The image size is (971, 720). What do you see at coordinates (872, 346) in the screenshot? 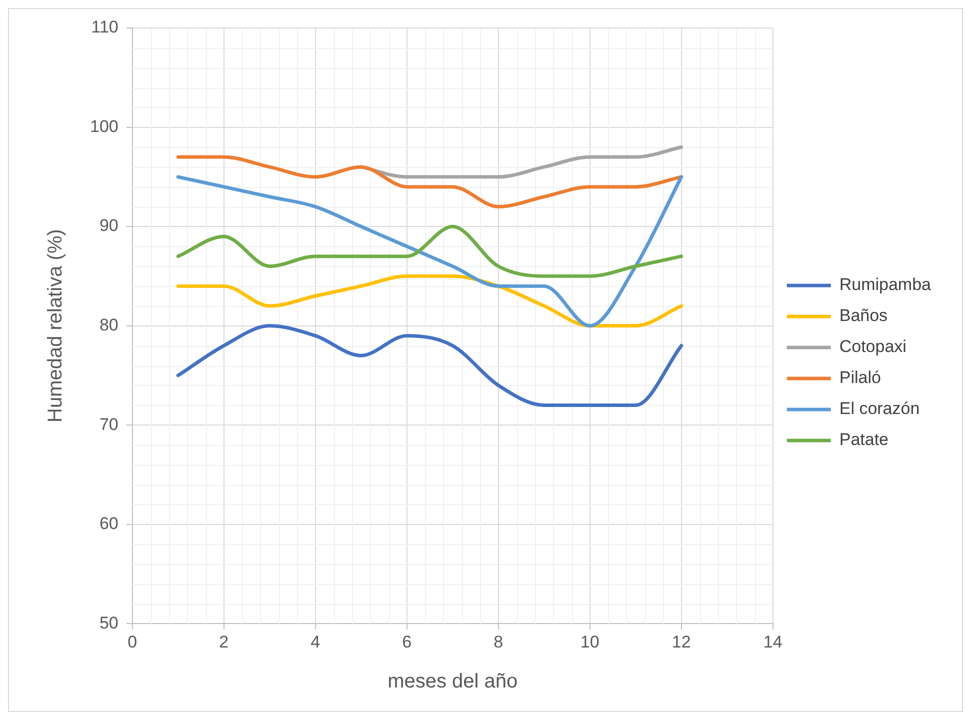
I see `legend-label: Cotopaxi` at bounding box center [872, 346].